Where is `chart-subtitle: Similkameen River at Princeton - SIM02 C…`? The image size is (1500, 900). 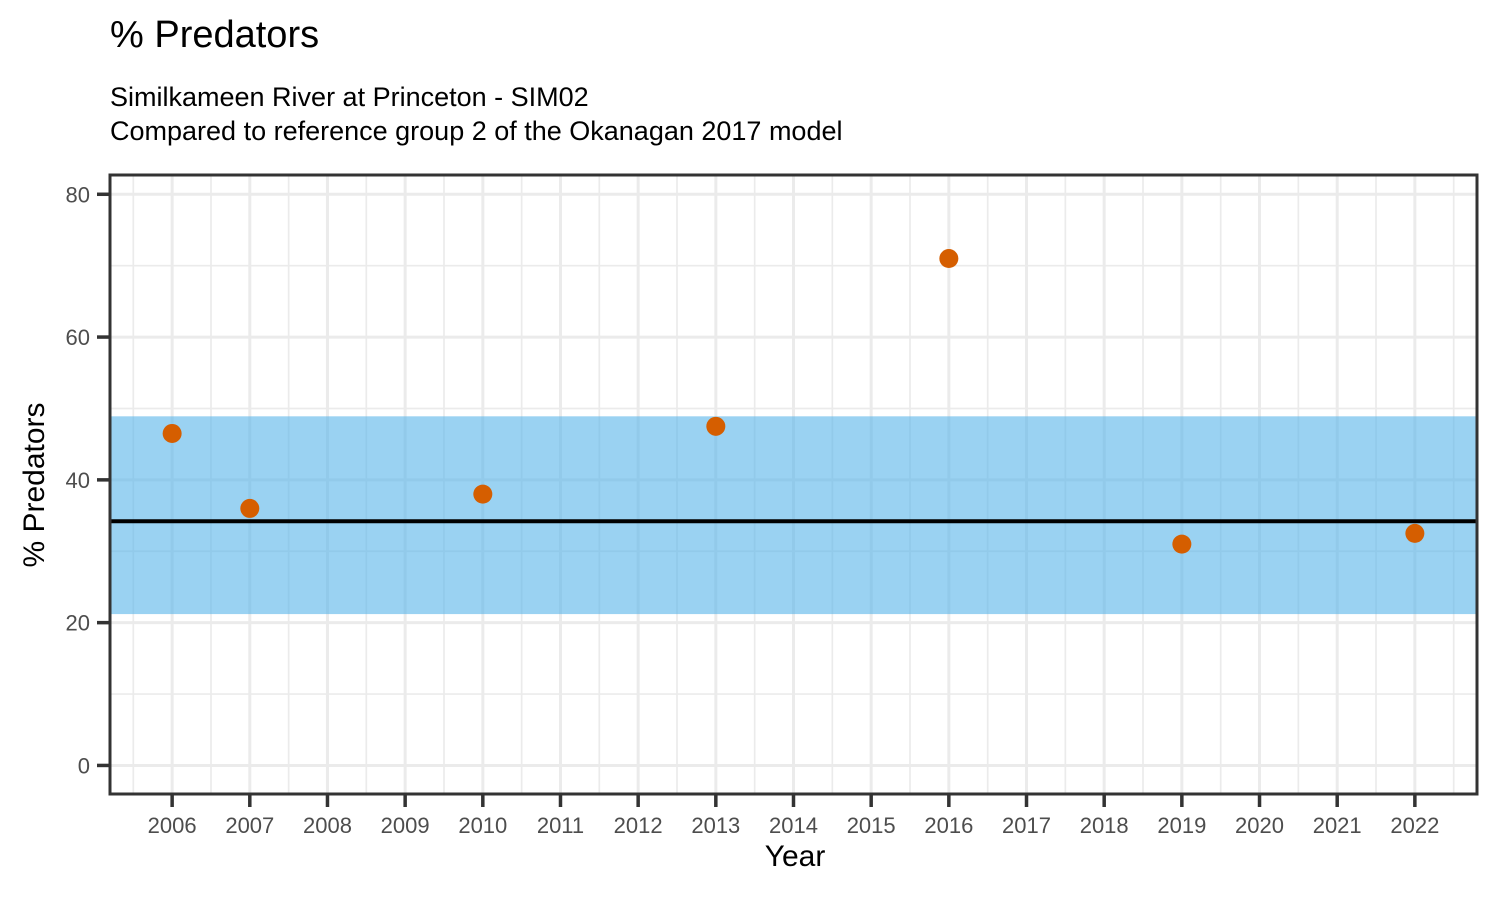
chart-subtitle: Similkameen River at Princeton - SIM02 C… is located at coordinates (476, 114).